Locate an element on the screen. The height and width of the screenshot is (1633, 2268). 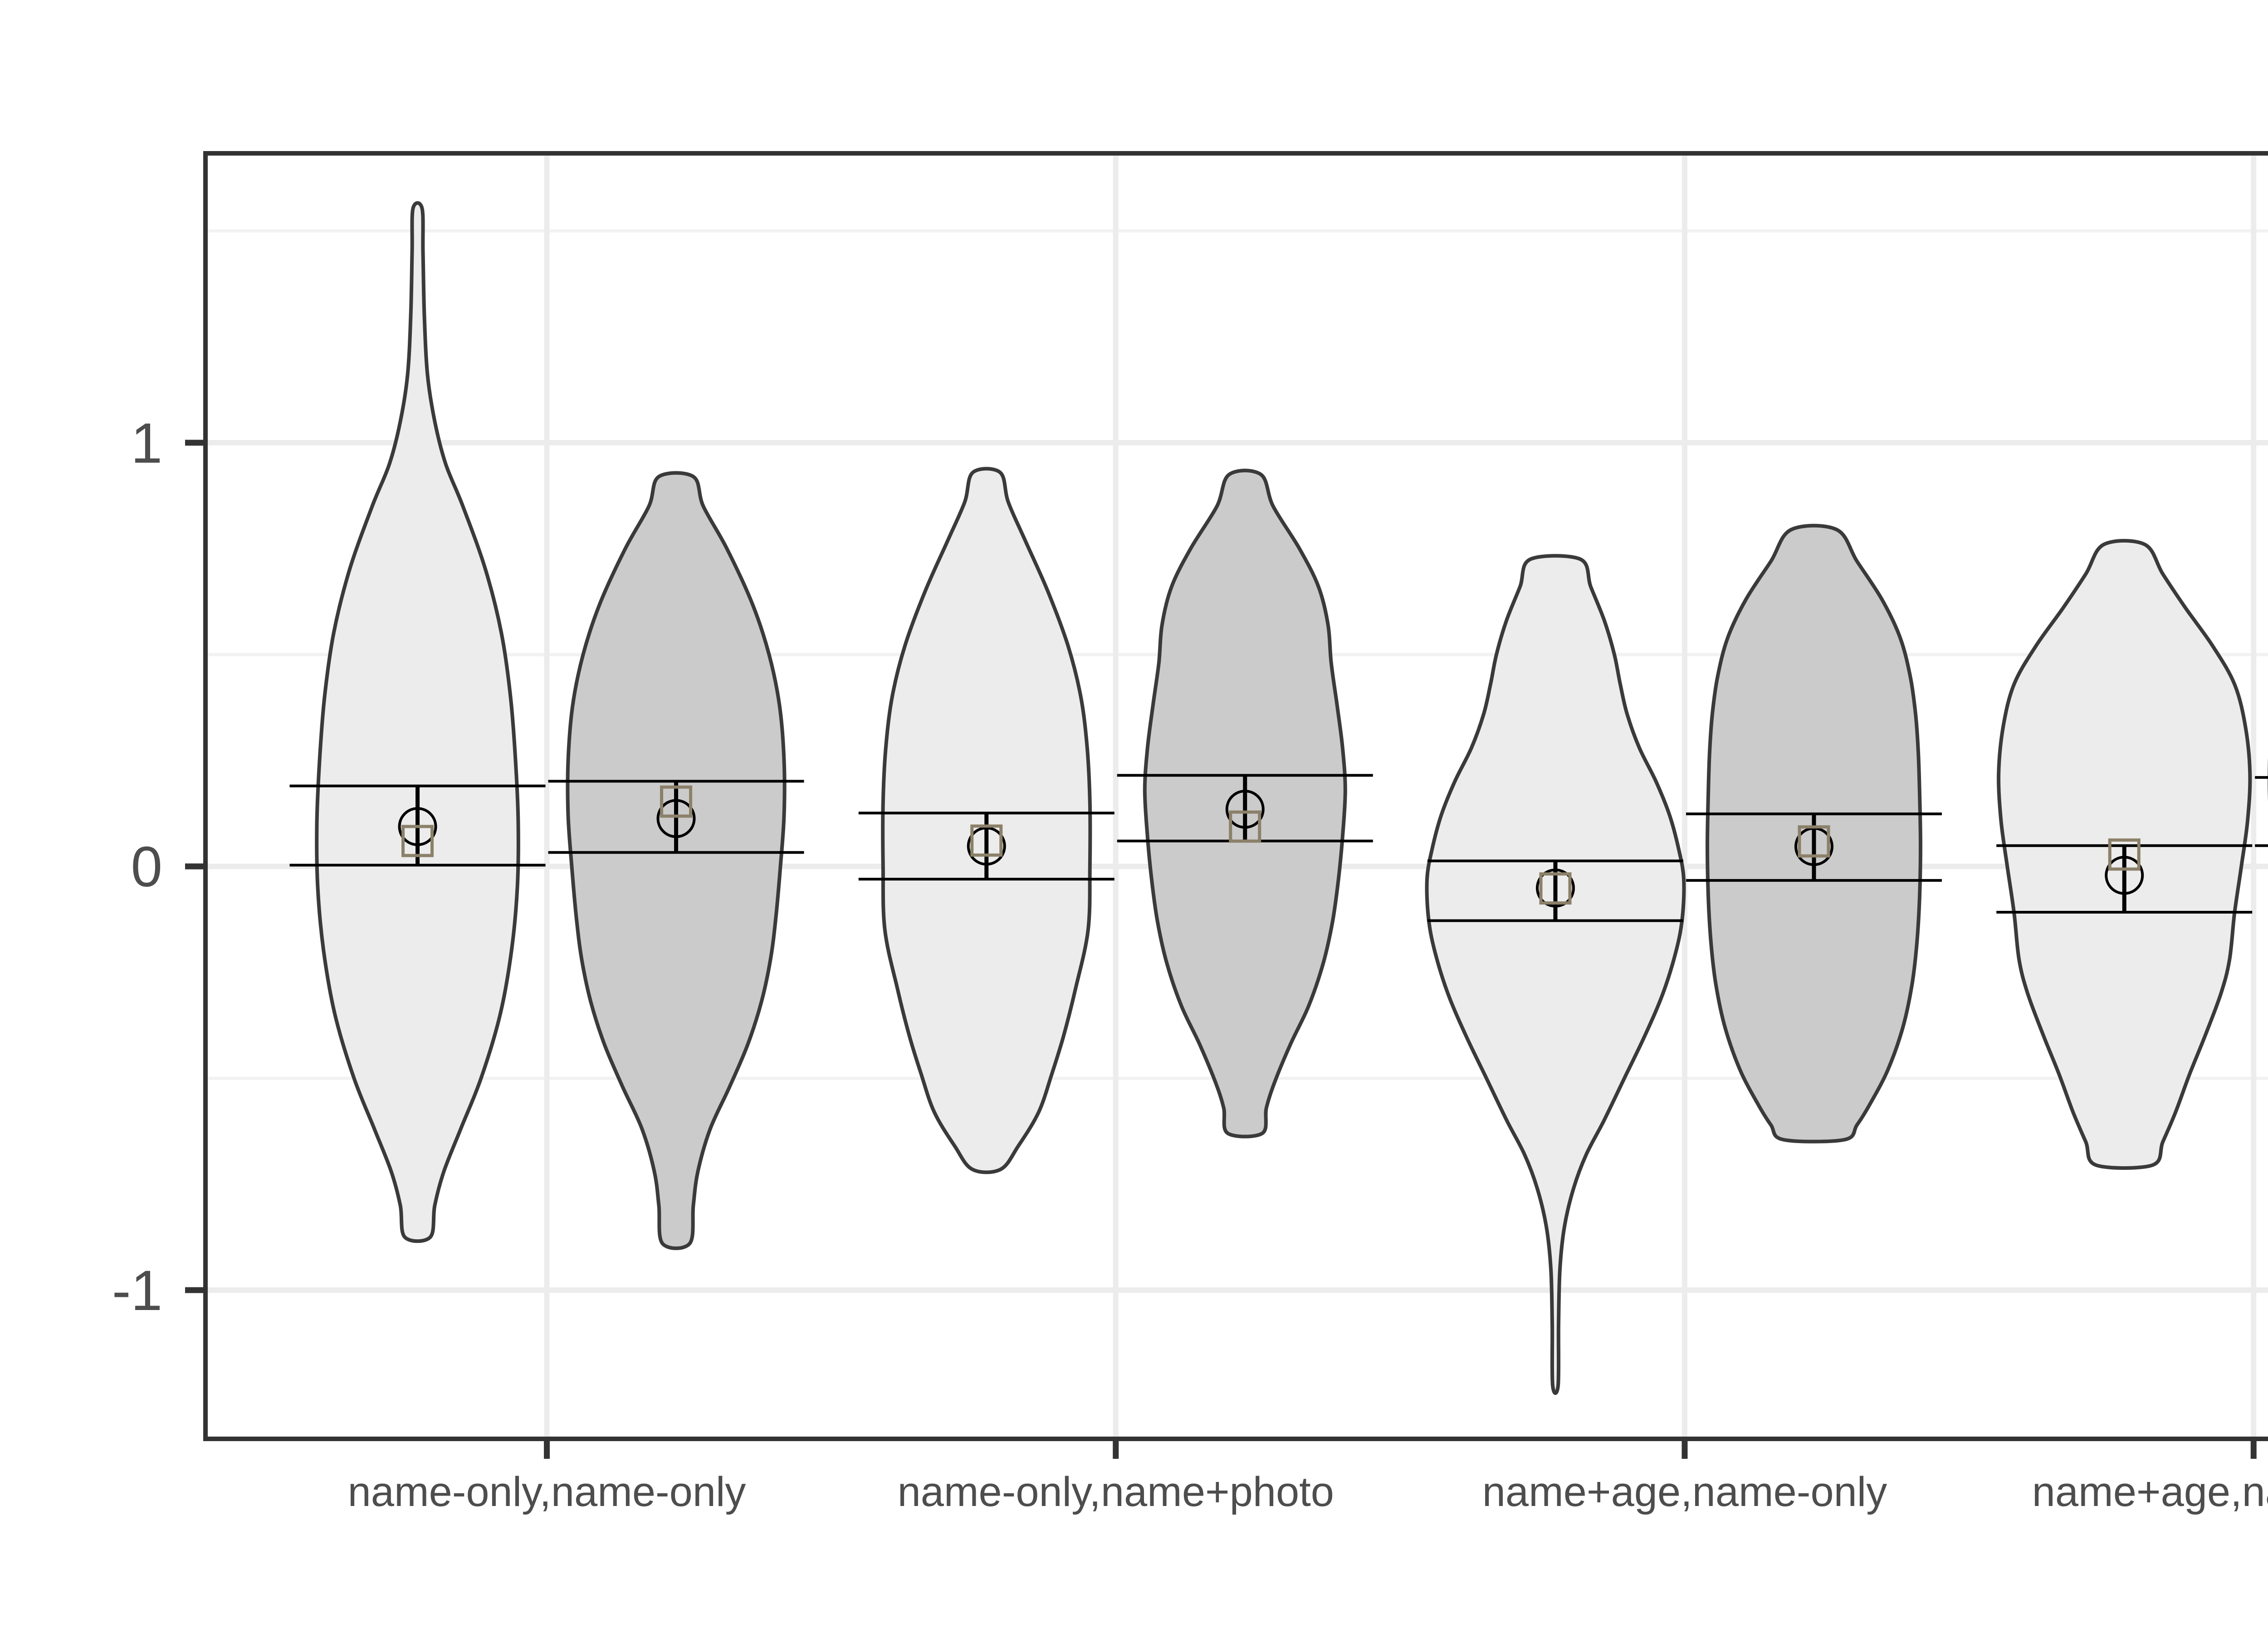
x-axis-category-label-1: name-only,name+photo is located at coordinates (1116, 1492).